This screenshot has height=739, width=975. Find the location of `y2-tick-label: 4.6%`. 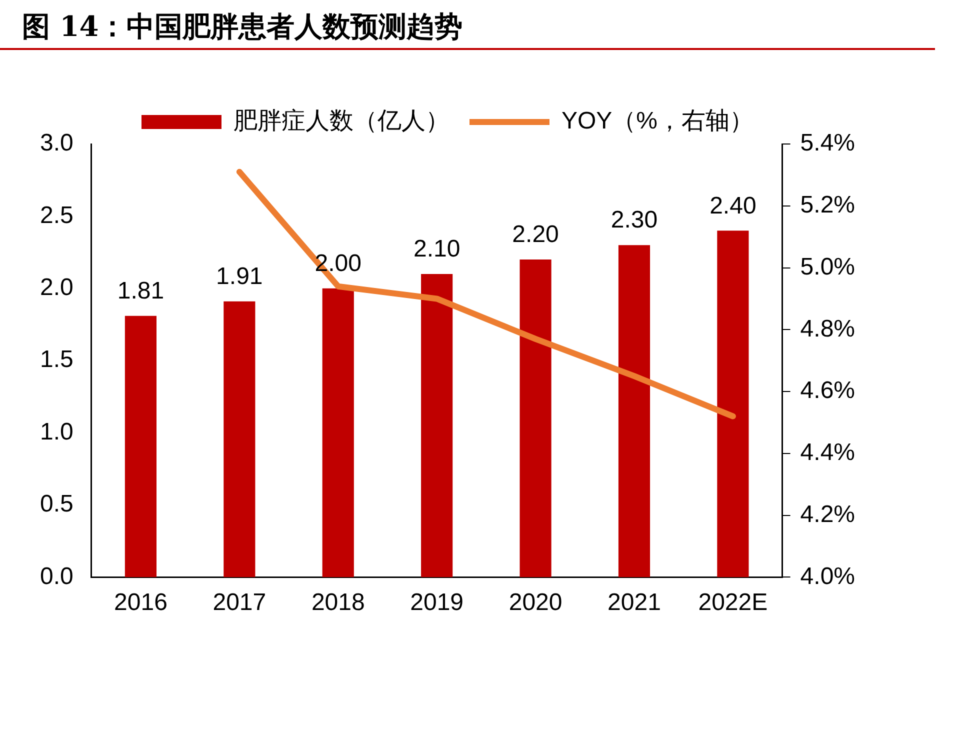

y2-tick-label: 4.6% is located at coordinates (827, 390).